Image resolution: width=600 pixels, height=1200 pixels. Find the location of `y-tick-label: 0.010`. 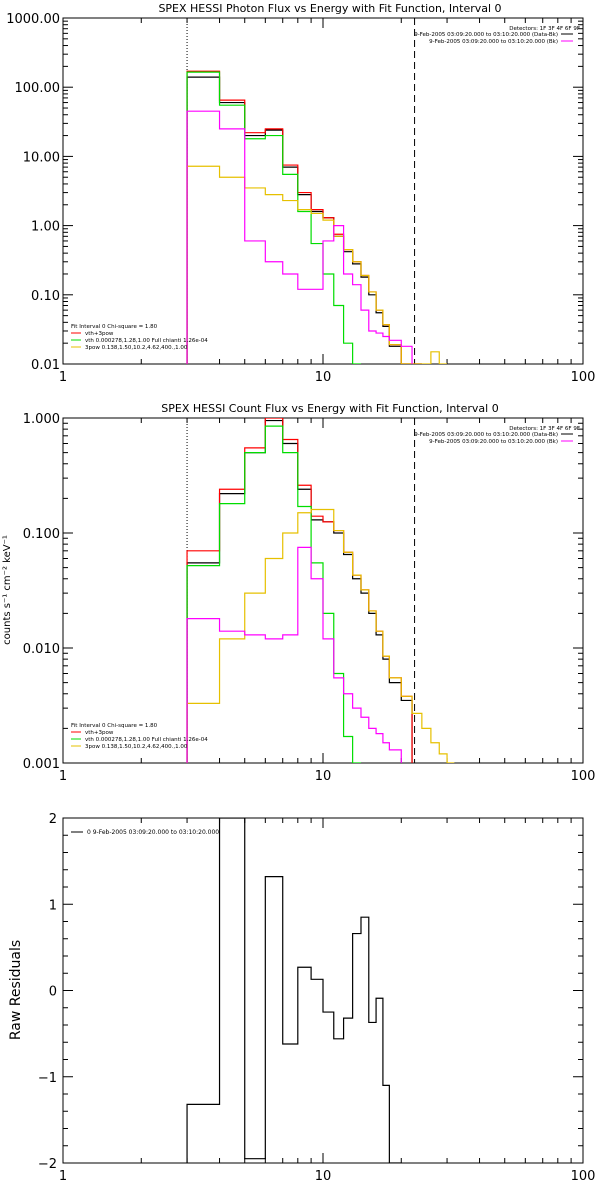

y-tick-label: 0.010 is located at coordinates (41, 649).